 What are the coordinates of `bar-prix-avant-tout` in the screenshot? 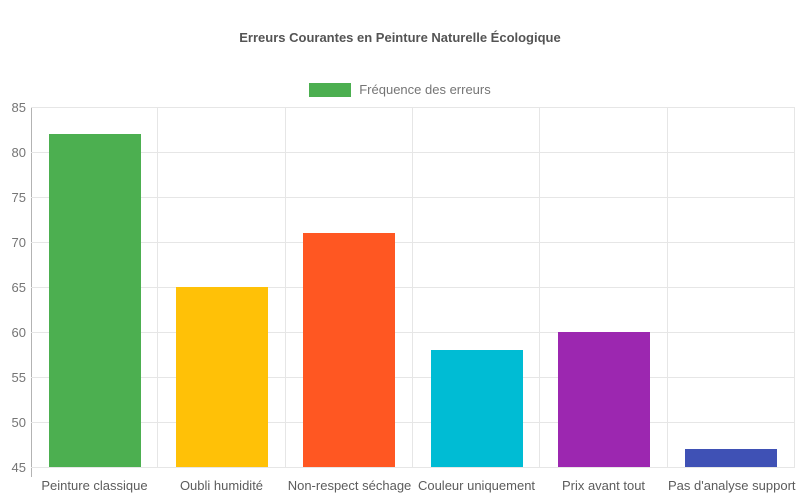 It's located at (604, 399).